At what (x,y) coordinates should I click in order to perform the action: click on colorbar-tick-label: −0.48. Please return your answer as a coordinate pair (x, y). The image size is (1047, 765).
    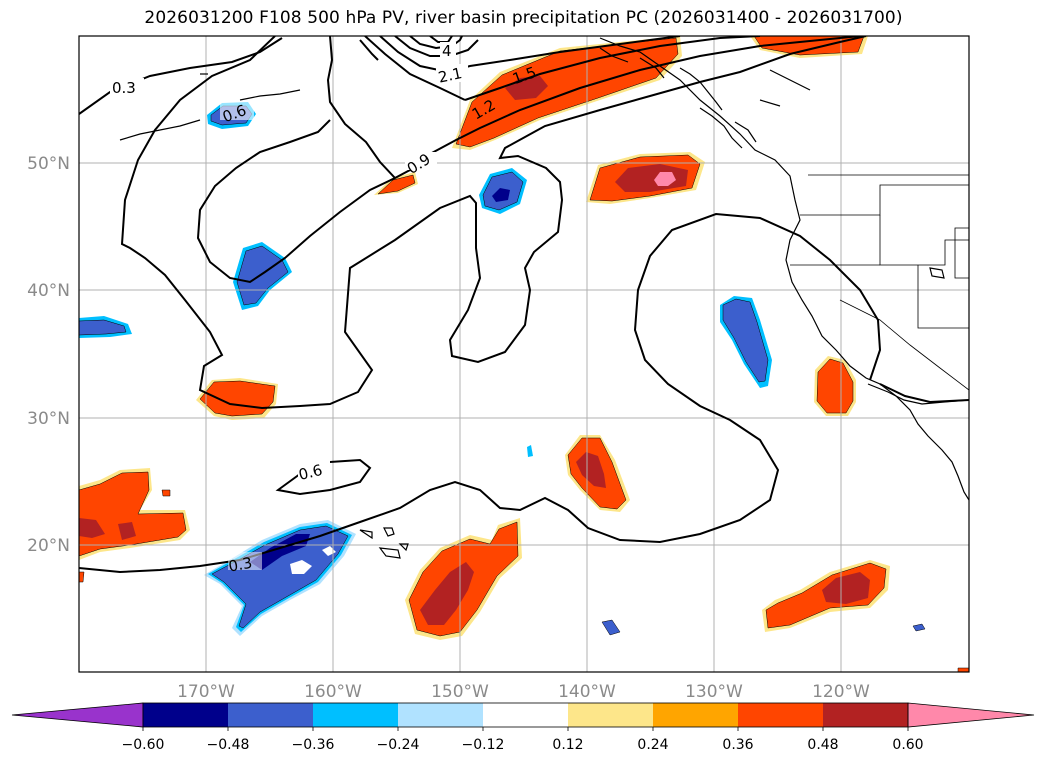
    Looking at the image, I should click on (228, 745).